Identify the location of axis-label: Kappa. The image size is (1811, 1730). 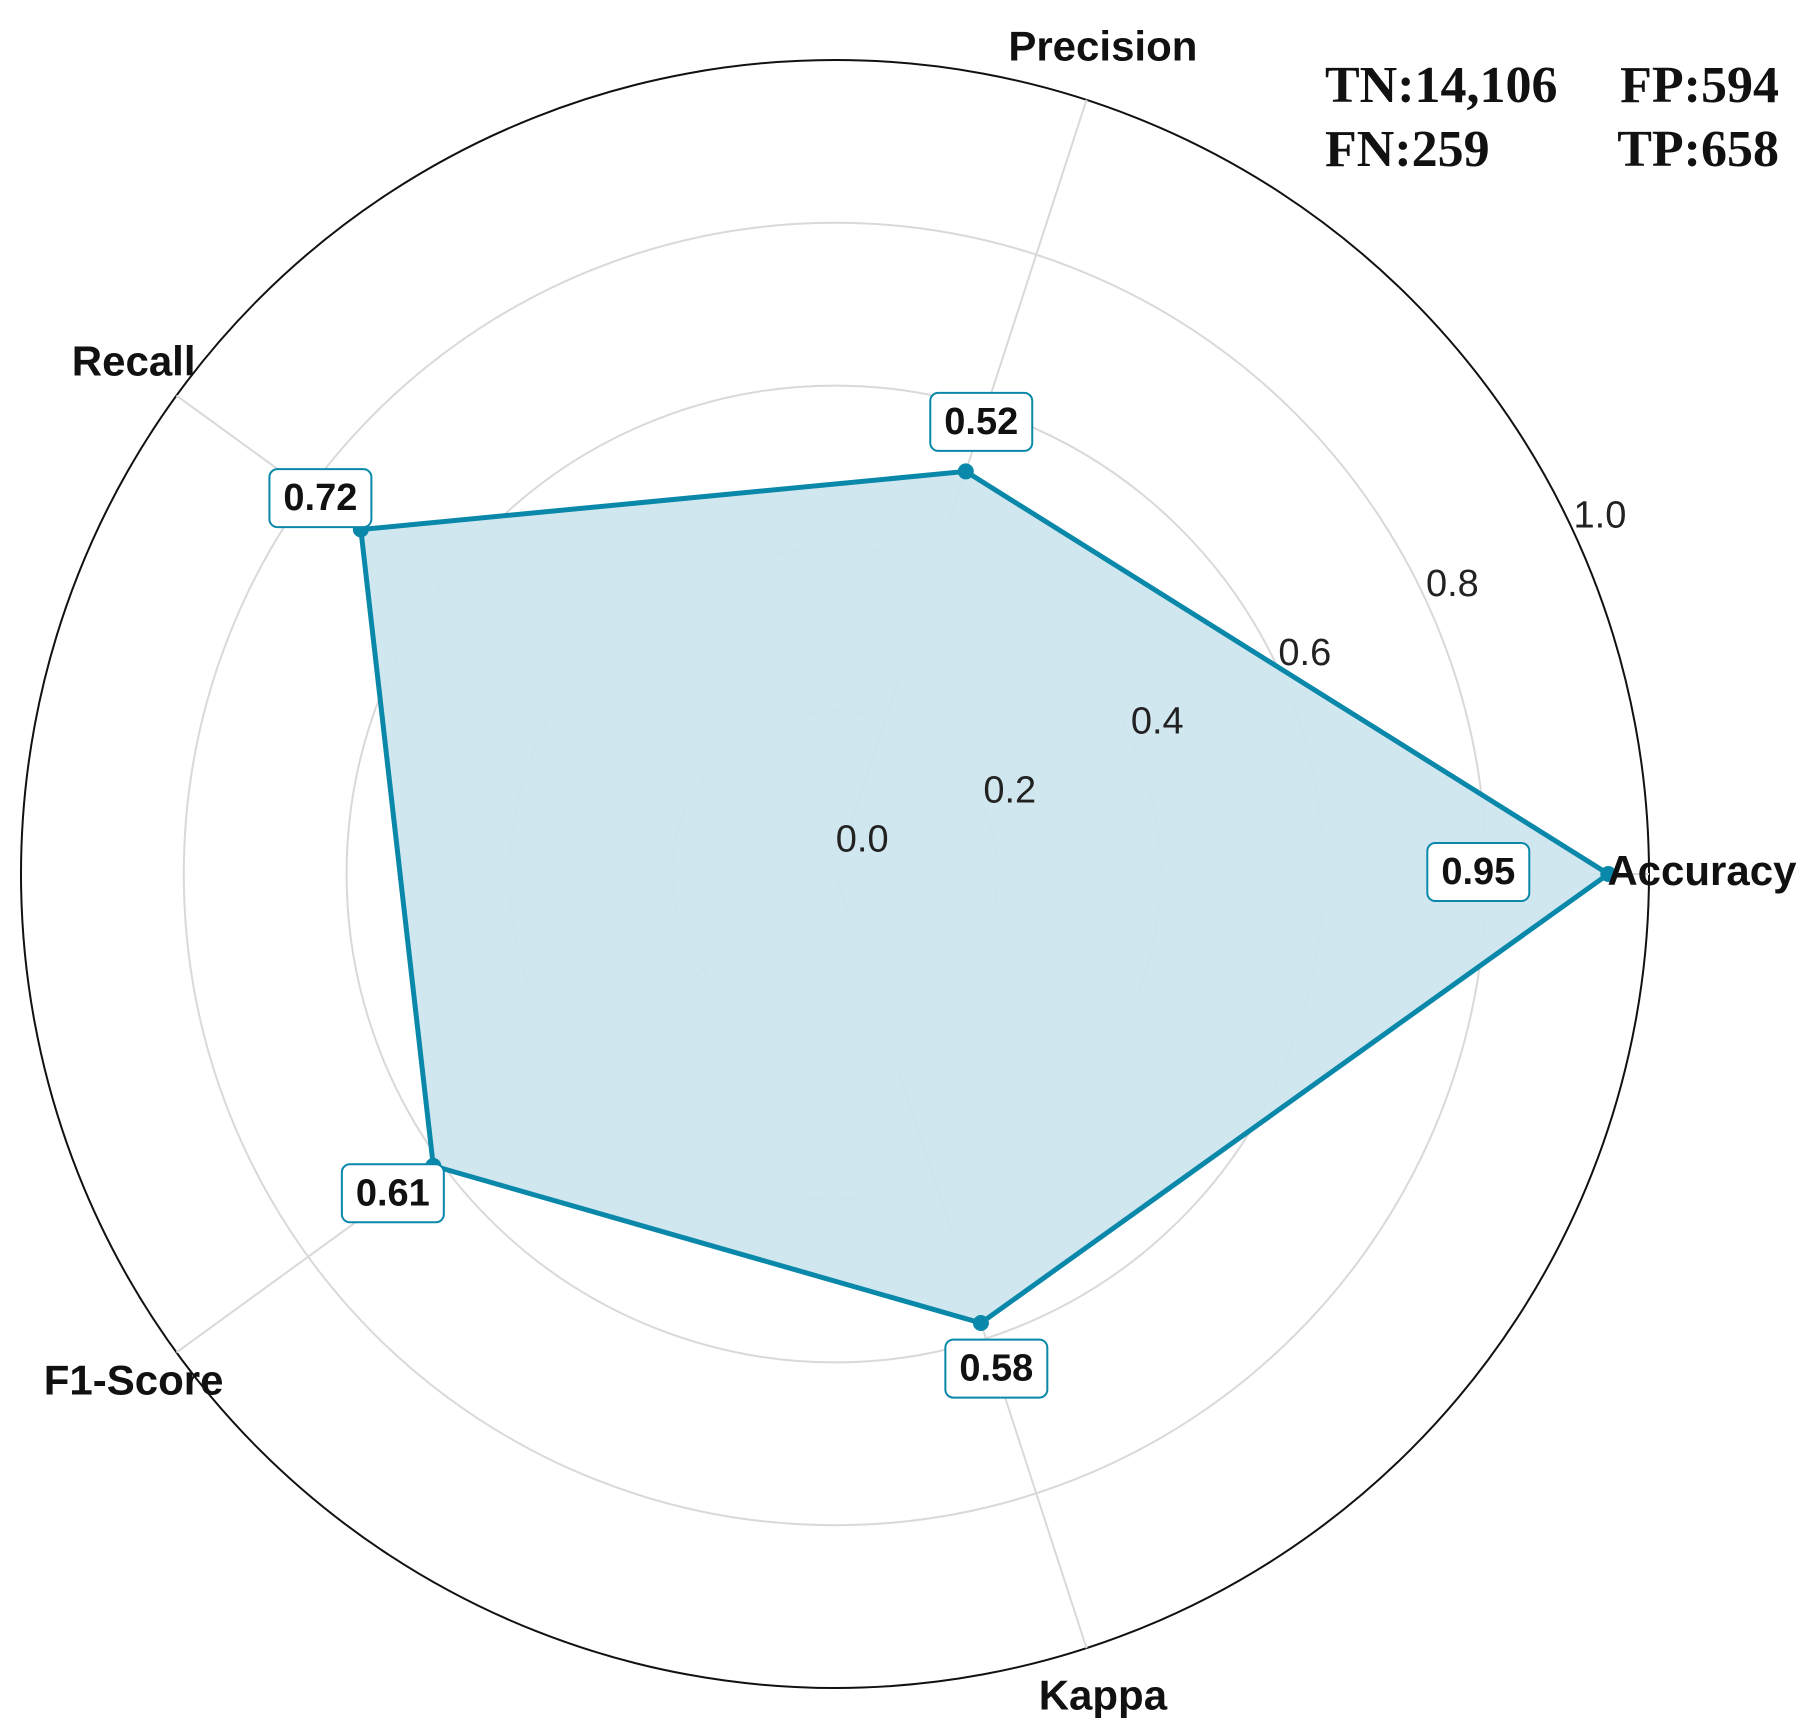
(1103, 1695).